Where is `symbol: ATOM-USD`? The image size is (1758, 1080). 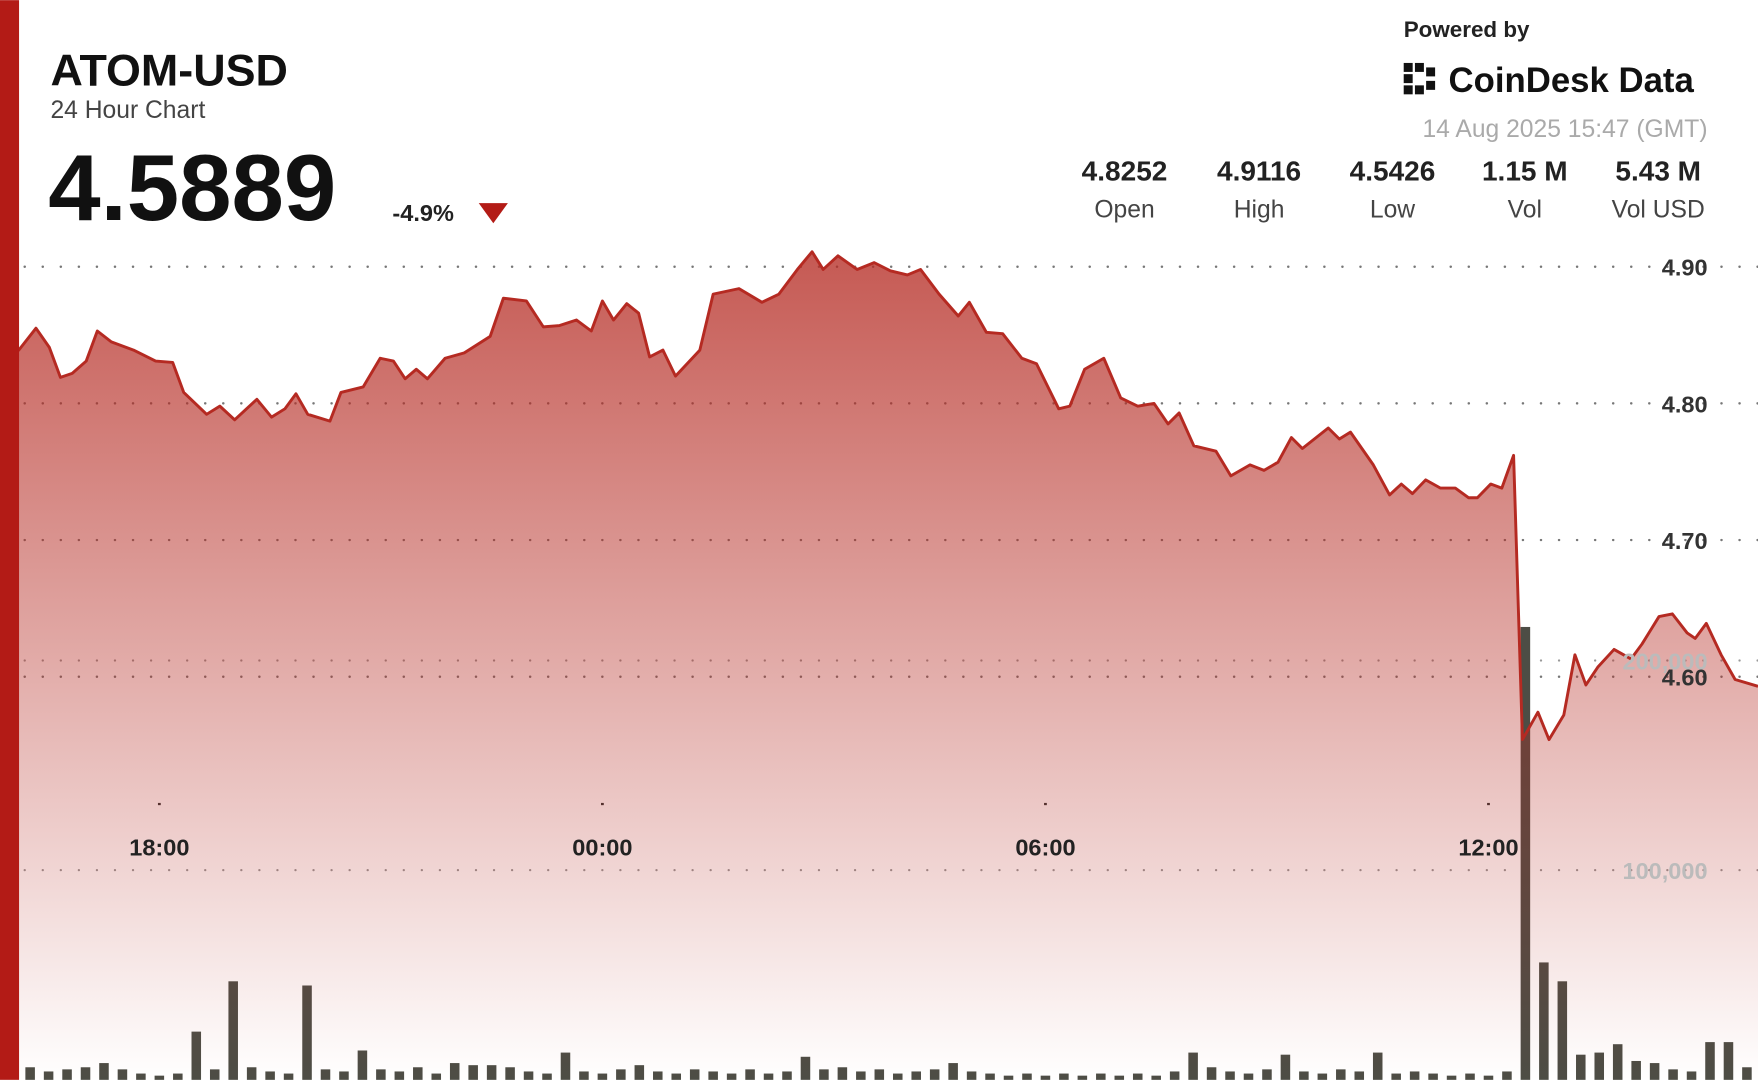 symbol: ATOM-USD is located at coordinates (168, 69).